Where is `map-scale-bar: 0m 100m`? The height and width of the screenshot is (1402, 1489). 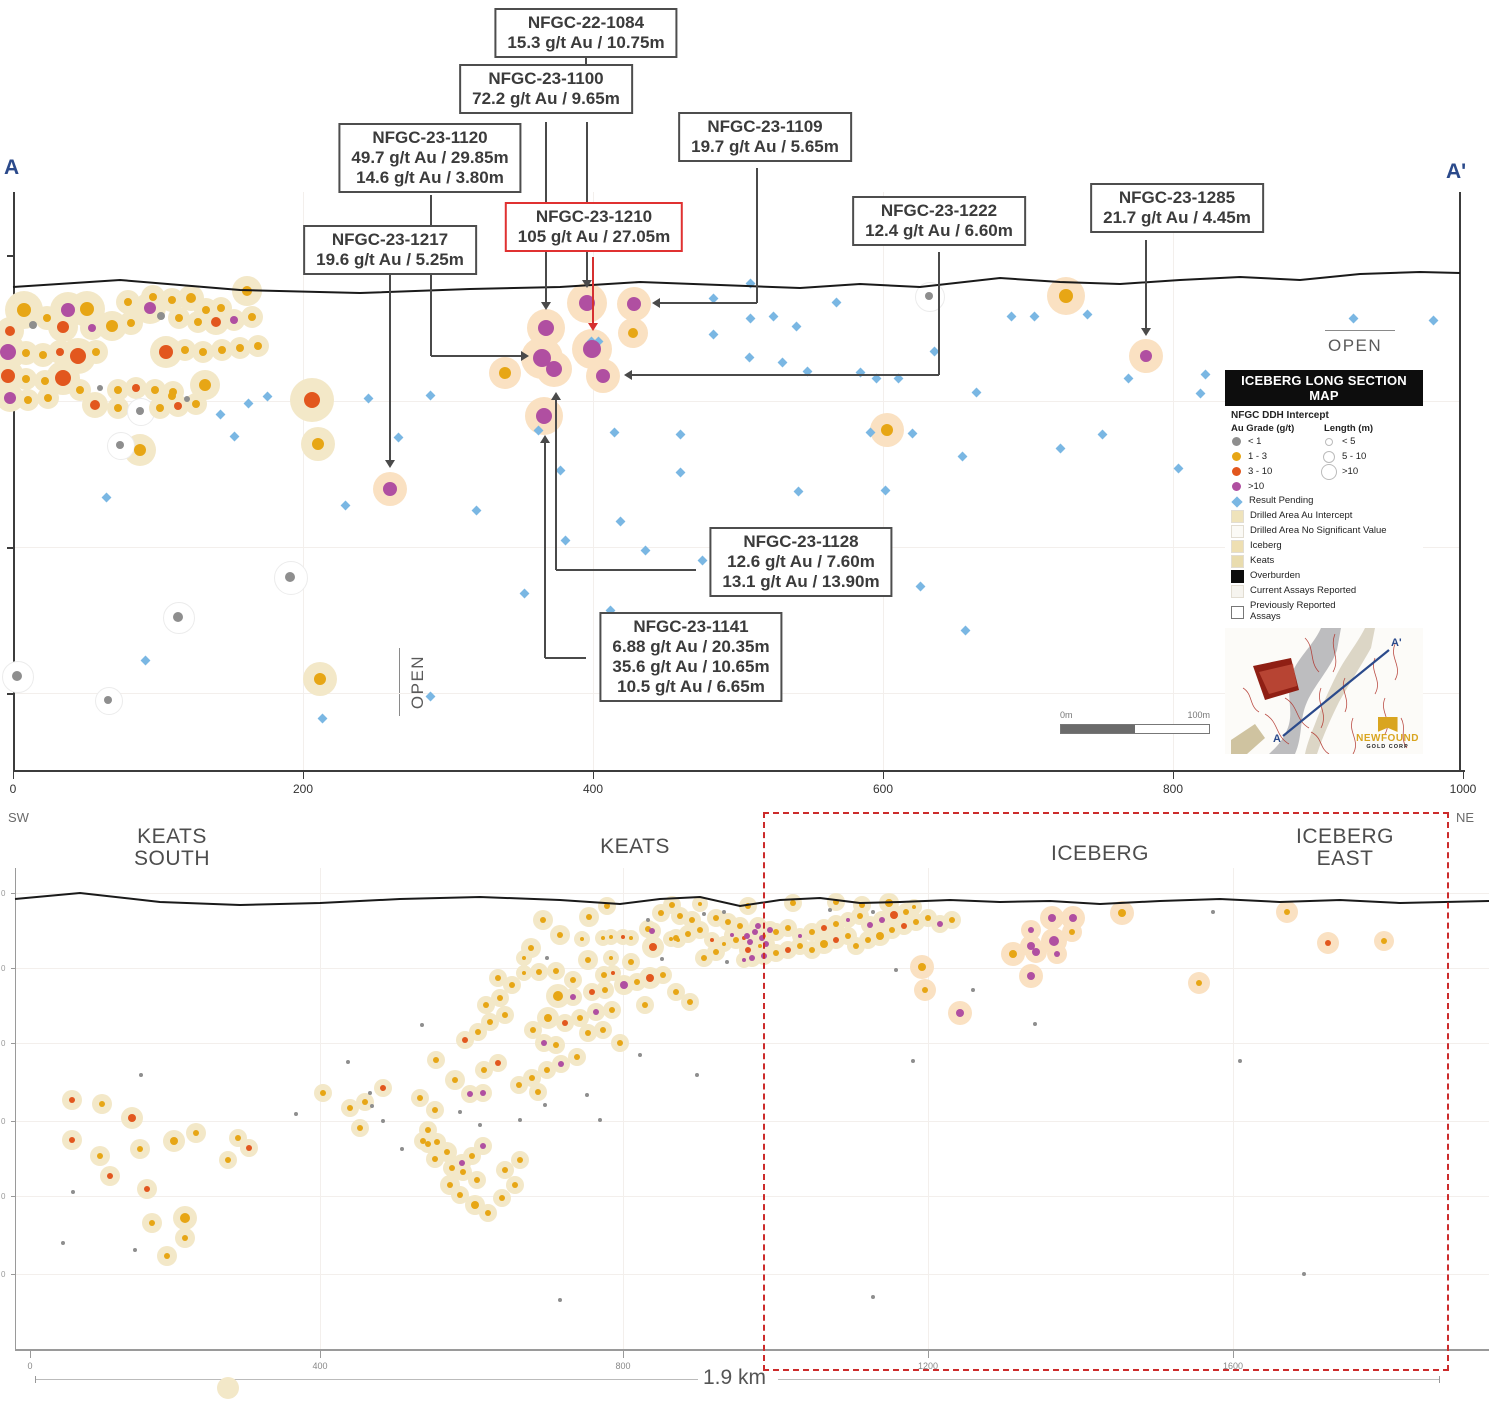
map-scale-bar: 0m 100m is located at coordinates (1135, 718).